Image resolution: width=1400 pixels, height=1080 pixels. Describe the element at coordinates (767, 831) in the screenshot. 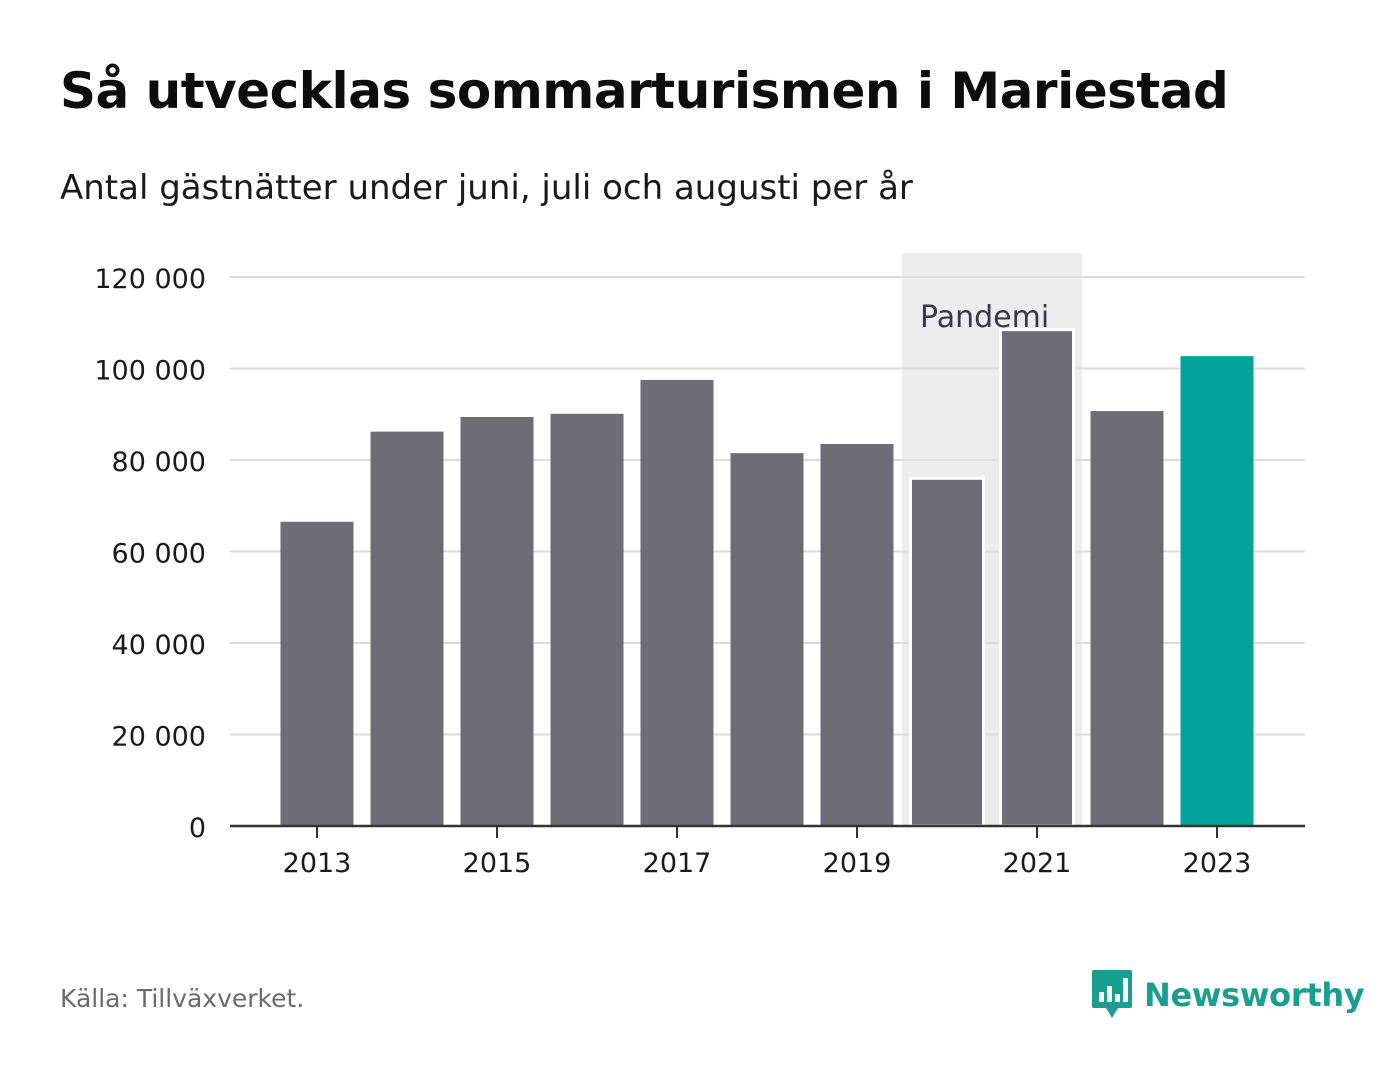

I see `axes` at that location.